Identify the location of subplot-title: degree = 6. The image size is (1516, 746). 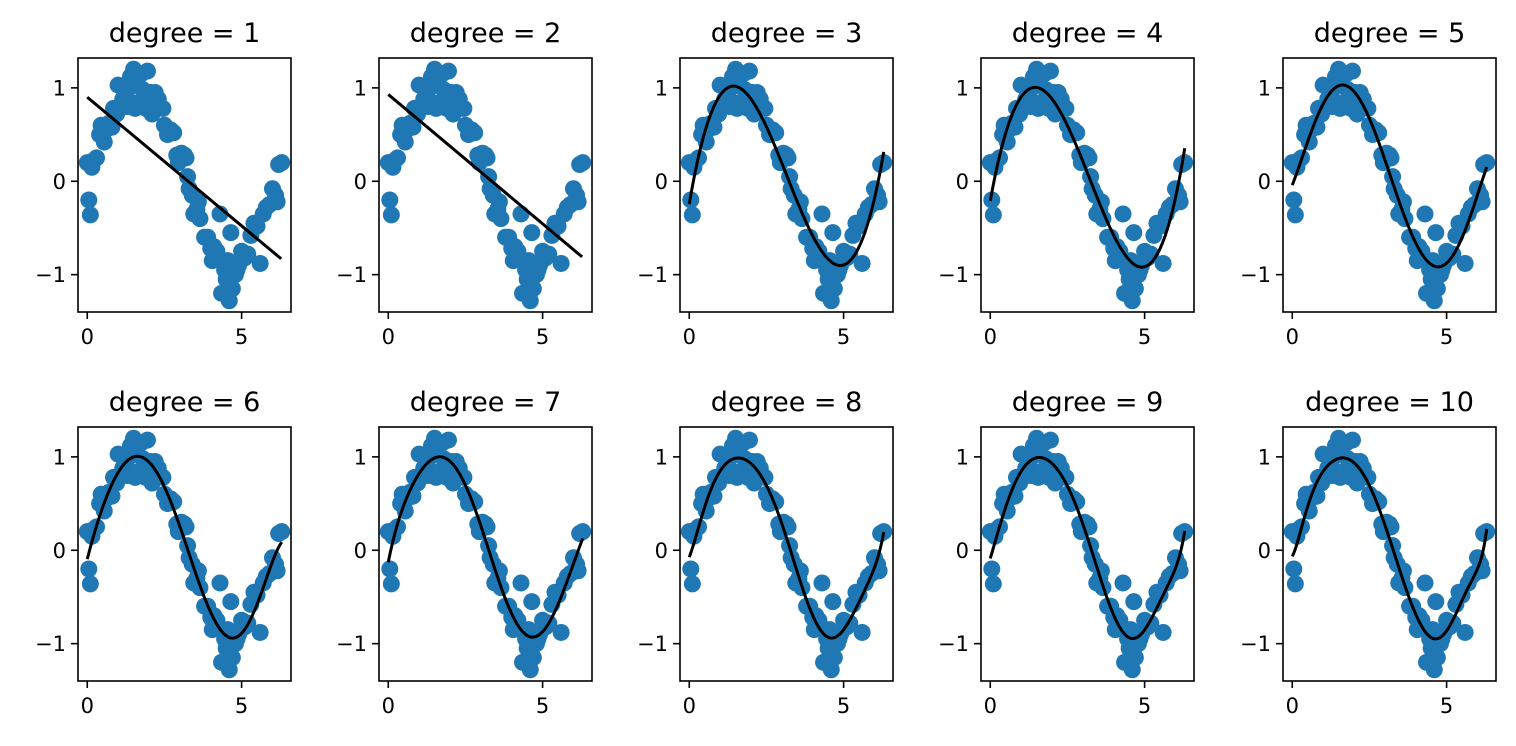
(185, 402).